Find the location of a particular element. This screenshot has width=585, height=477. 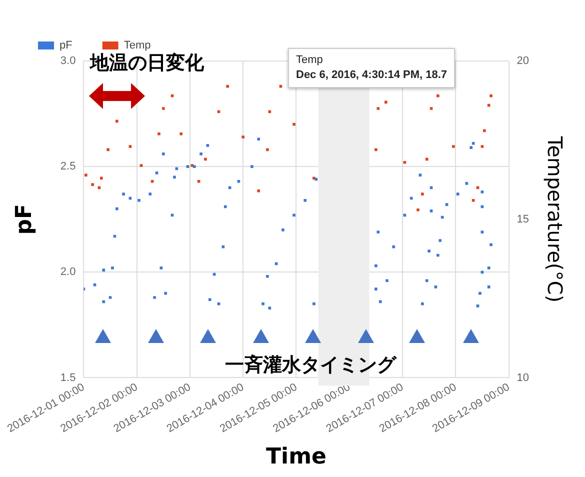

y-tick-label: 2.5 is located at coordinates (68, 166).